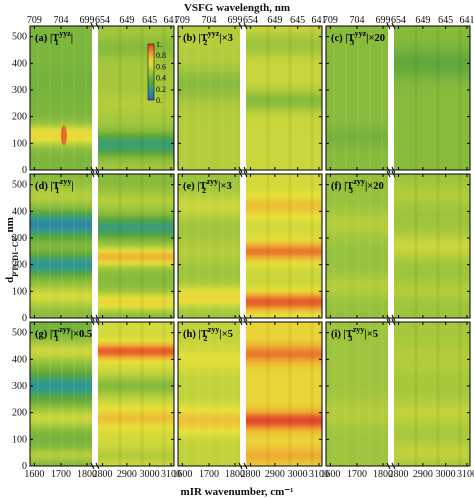 The width and height of the screenshot is (474, 498). Describe the element at coordinates (151, 72) in the screenshot. I see `colorbar-gradient` at that location.